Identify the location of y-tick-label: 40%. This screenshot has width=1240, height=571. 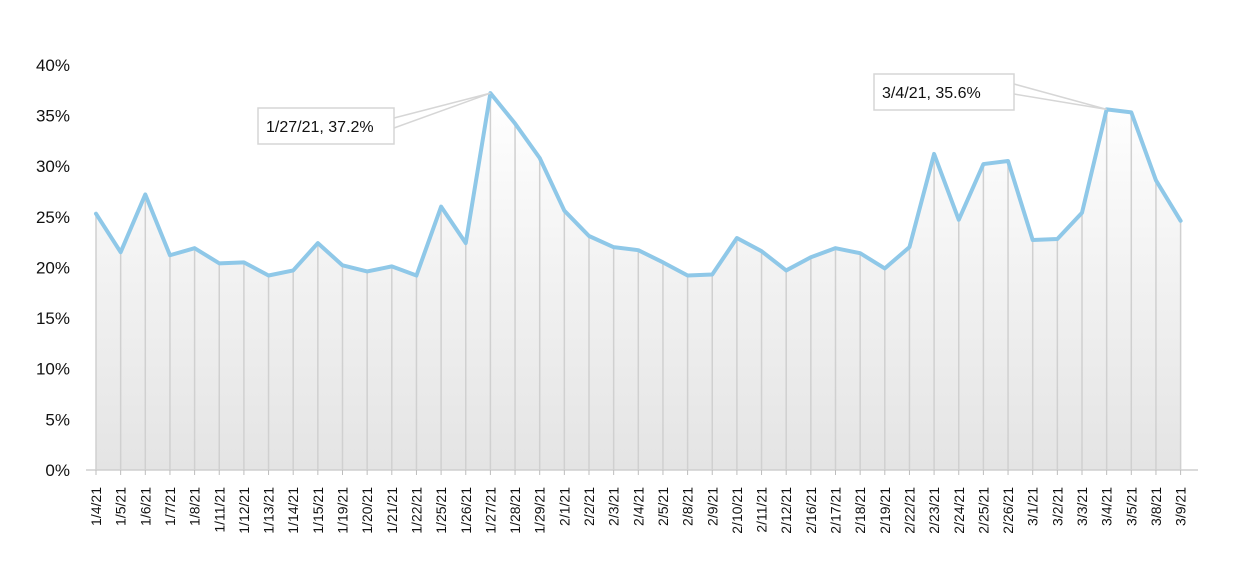
(53, 65).